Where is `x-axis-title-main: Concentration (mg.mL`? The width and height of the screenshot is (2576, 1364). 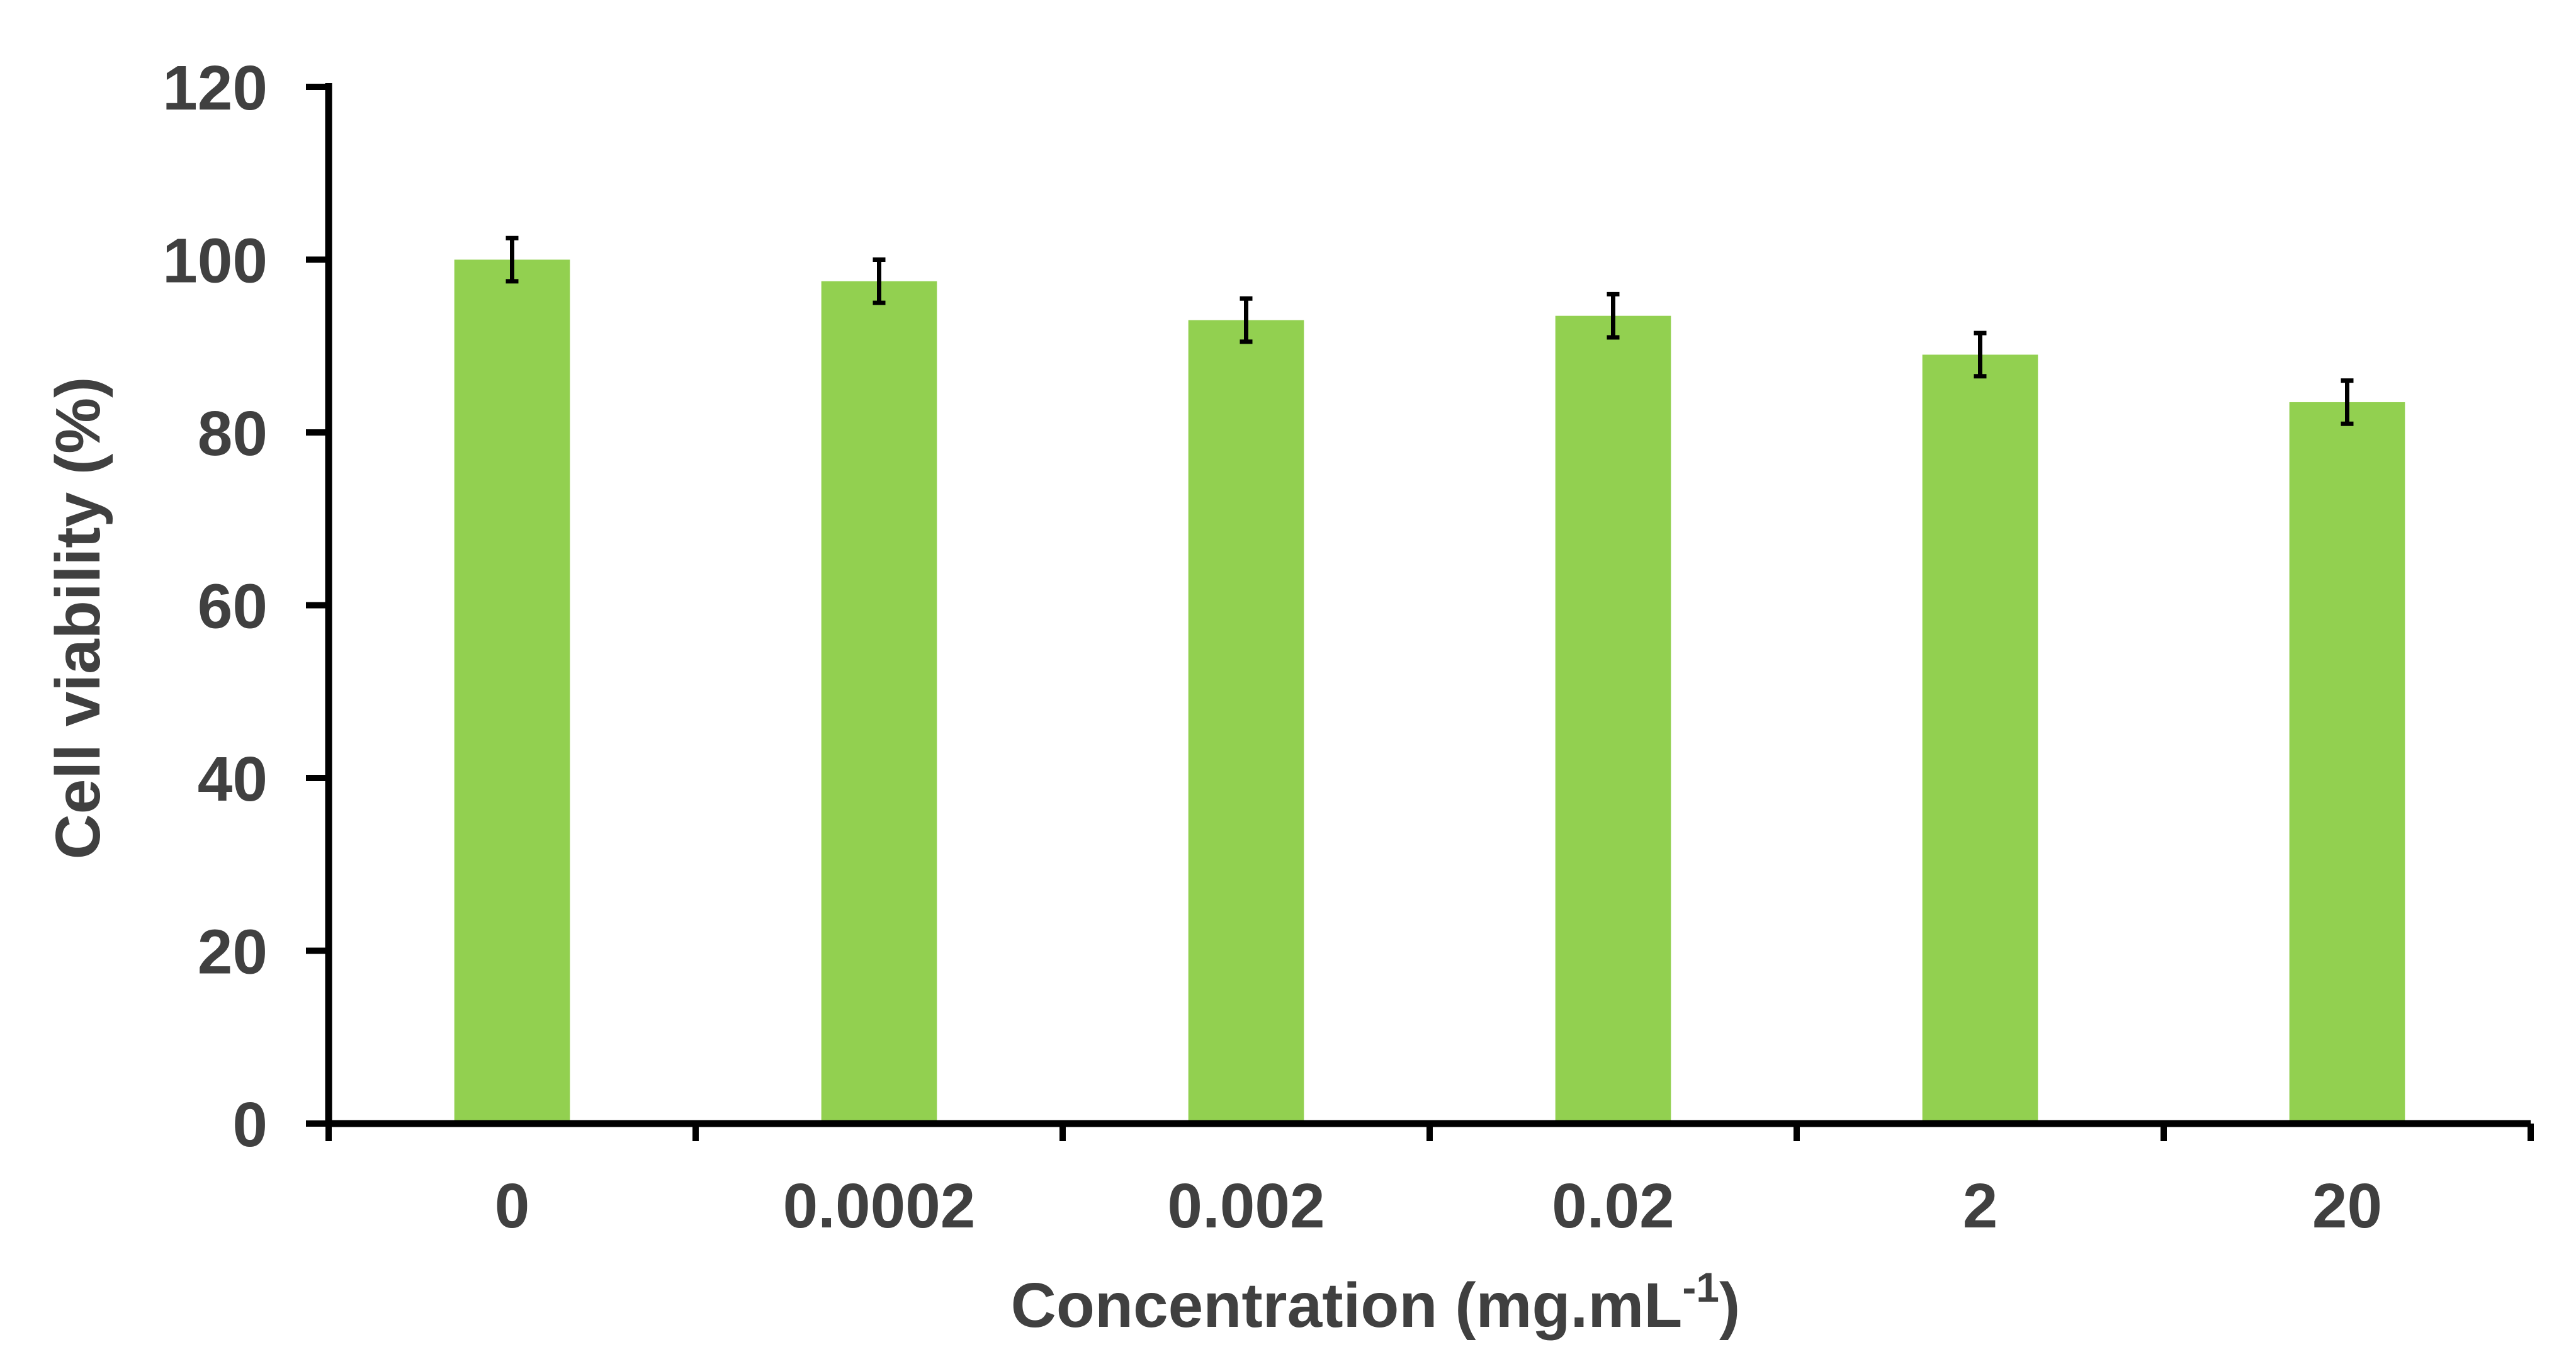 x-axis-title-main: Concentration (mg.mL is located at coordinates (1347, 1305).